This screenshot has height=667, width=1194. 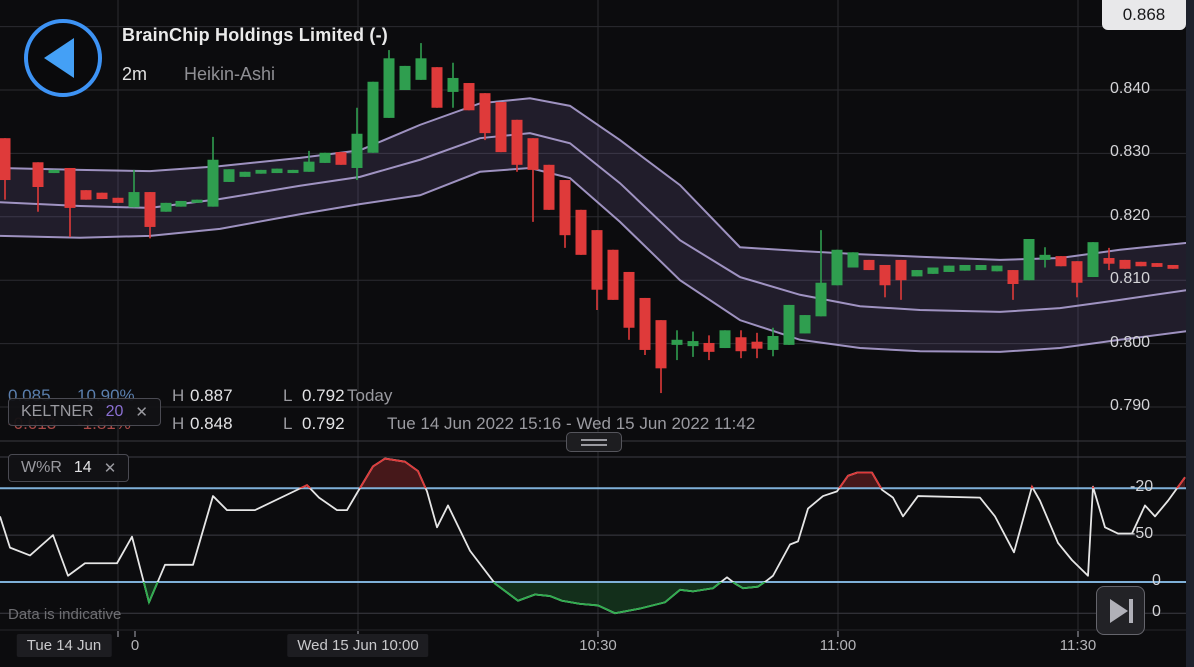 What do you see at coordinates (59, 58) in the screenshot?
I see `back-arrow-icon` at bounding box center [59, 58].